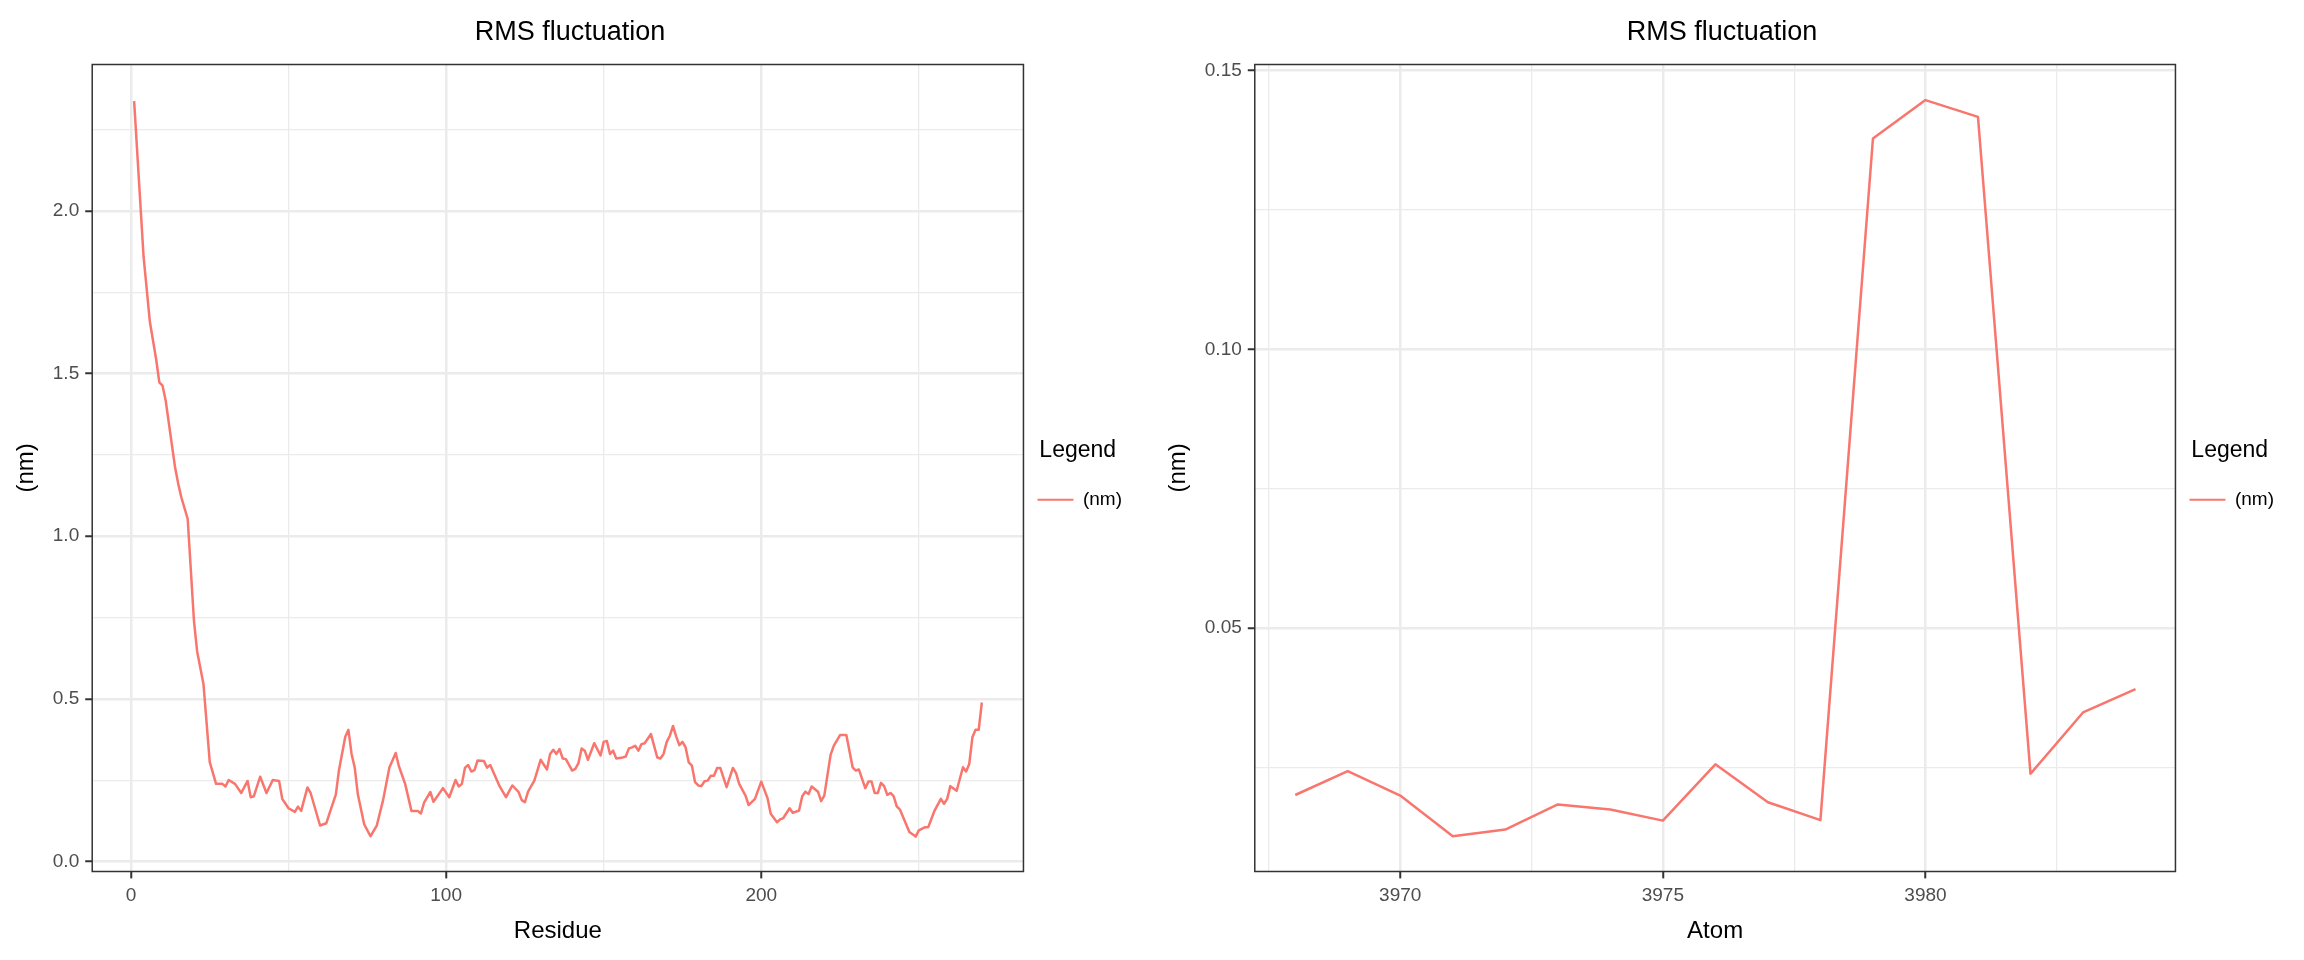 This screenshot has height=960, width=2304. Describe the element at coordinates (1400, 895) in the screenshot. I see `x-tick-label: 3970` at that location.